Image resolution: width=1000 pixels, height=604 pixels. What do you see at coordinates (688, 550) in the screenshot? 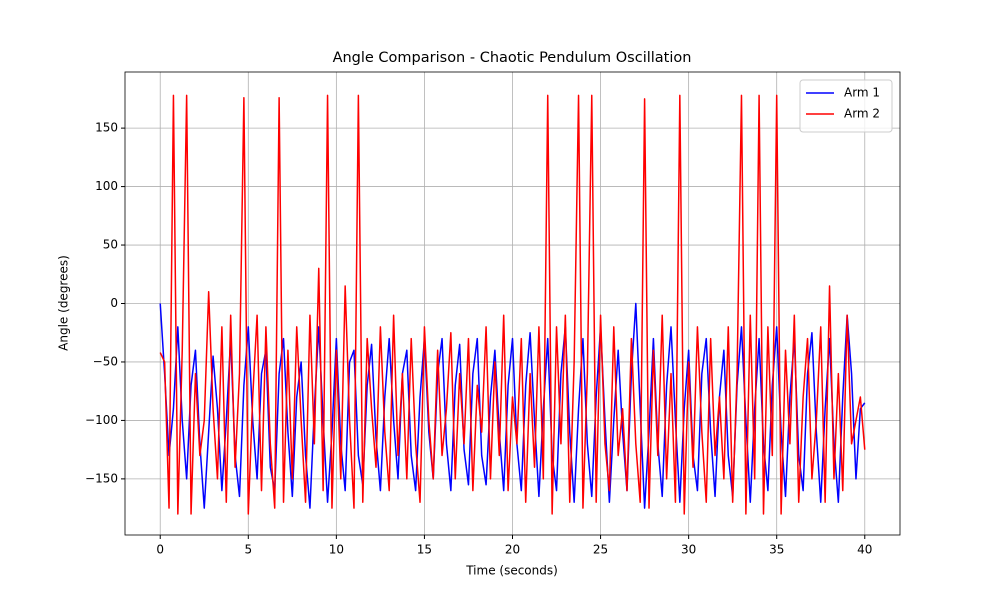
I see `x-tick-label: 30` at bounding box center [688, 550].